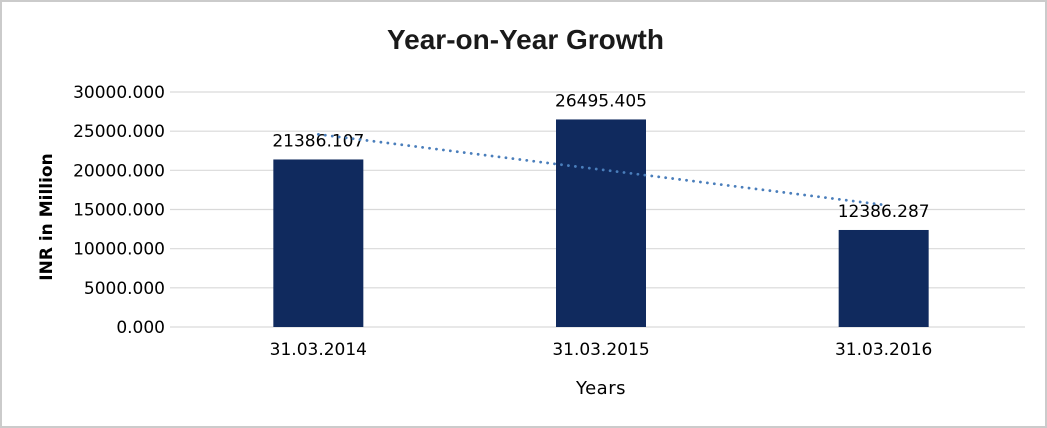 This screenshot has height=428, width=1047. What do you see at coordinates (119, 132) in the screenshot?
I see `y-tick-label: 25000.000` at bounding box center [119, 132].